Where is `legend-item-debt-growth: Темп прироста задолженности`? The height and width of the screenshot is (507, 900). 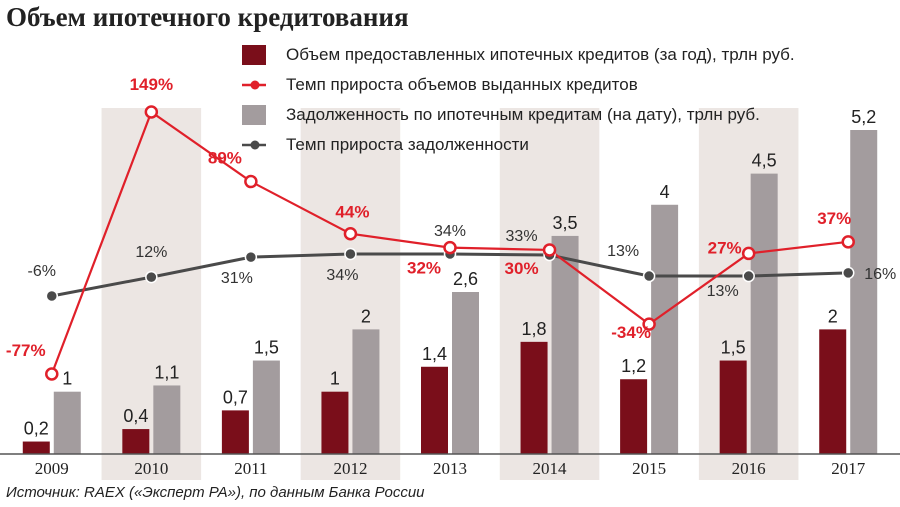 legend-item-debt-growth: Темп прироста задолженности is located at coordinates (518, 145).